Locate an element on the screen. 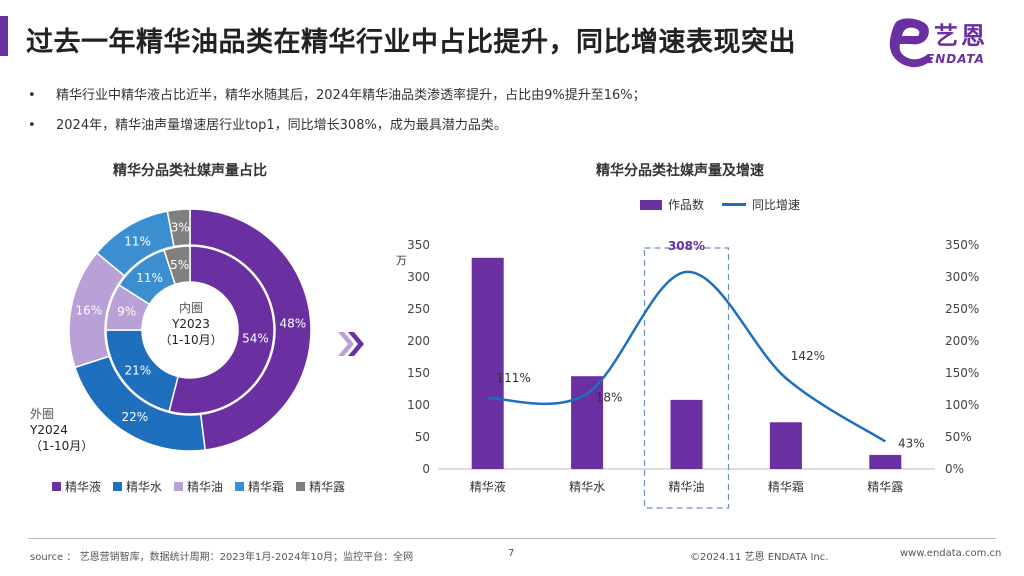 Image resolution: width=1024 pixels, height=576 pixels. legend-label: 精华水 is located at coordinates (144, 487).